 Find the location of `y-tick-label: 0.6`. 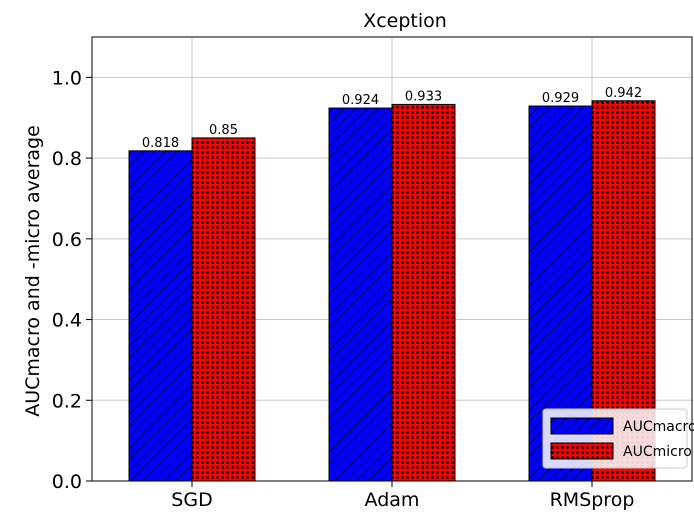

y-tick-label: 0.6 is located at coordinates (67, 240).